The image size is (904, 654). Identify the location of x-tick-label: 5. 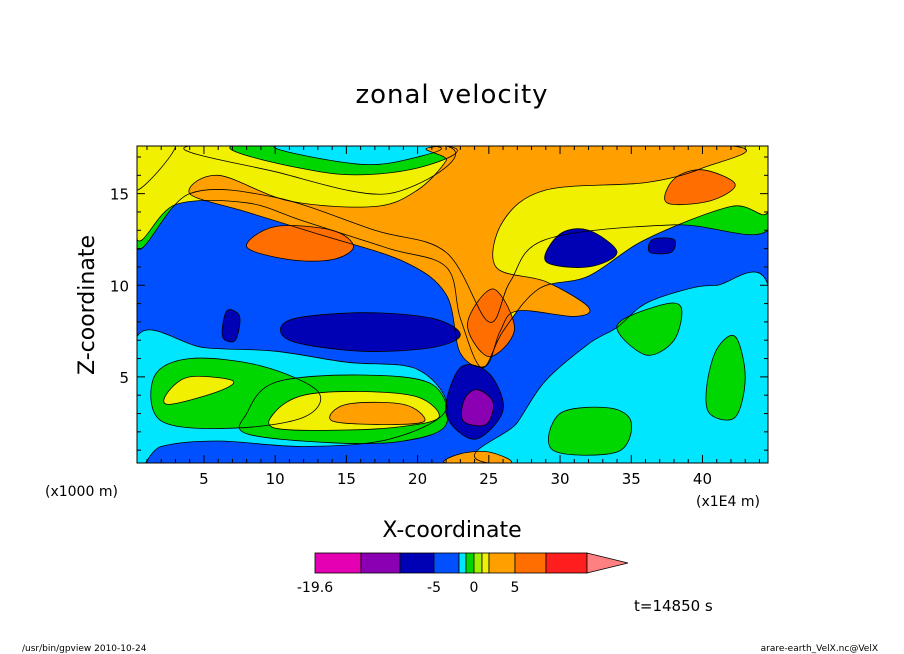
(204, 479).